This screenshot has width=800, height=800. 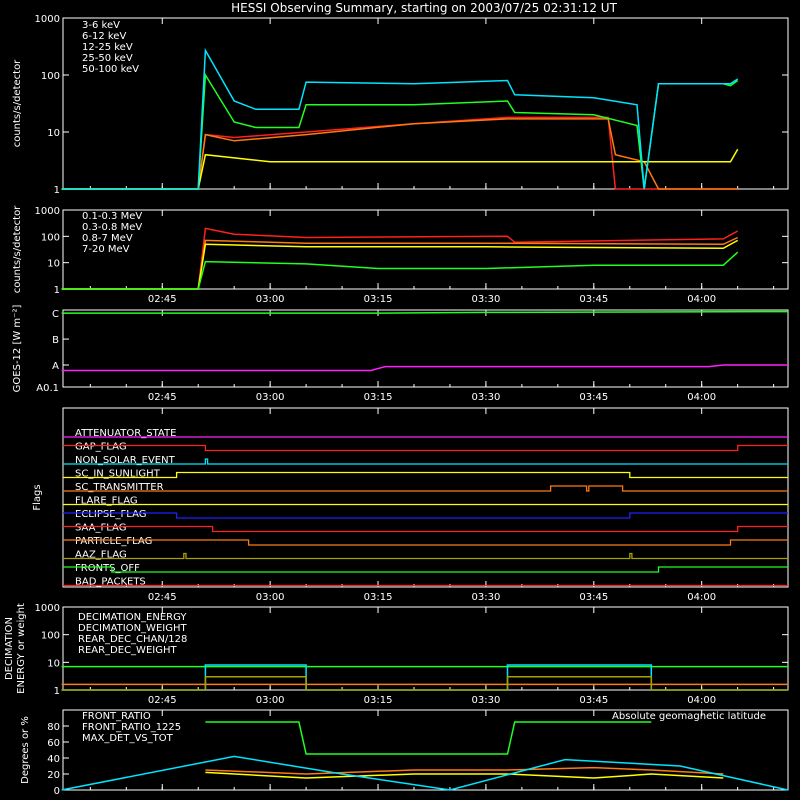 What do you see at coordinates (116, 716) in the screenshot?
I see `ratio-legend-0: FRONT_RATIO` at bounding box center [116, 716].